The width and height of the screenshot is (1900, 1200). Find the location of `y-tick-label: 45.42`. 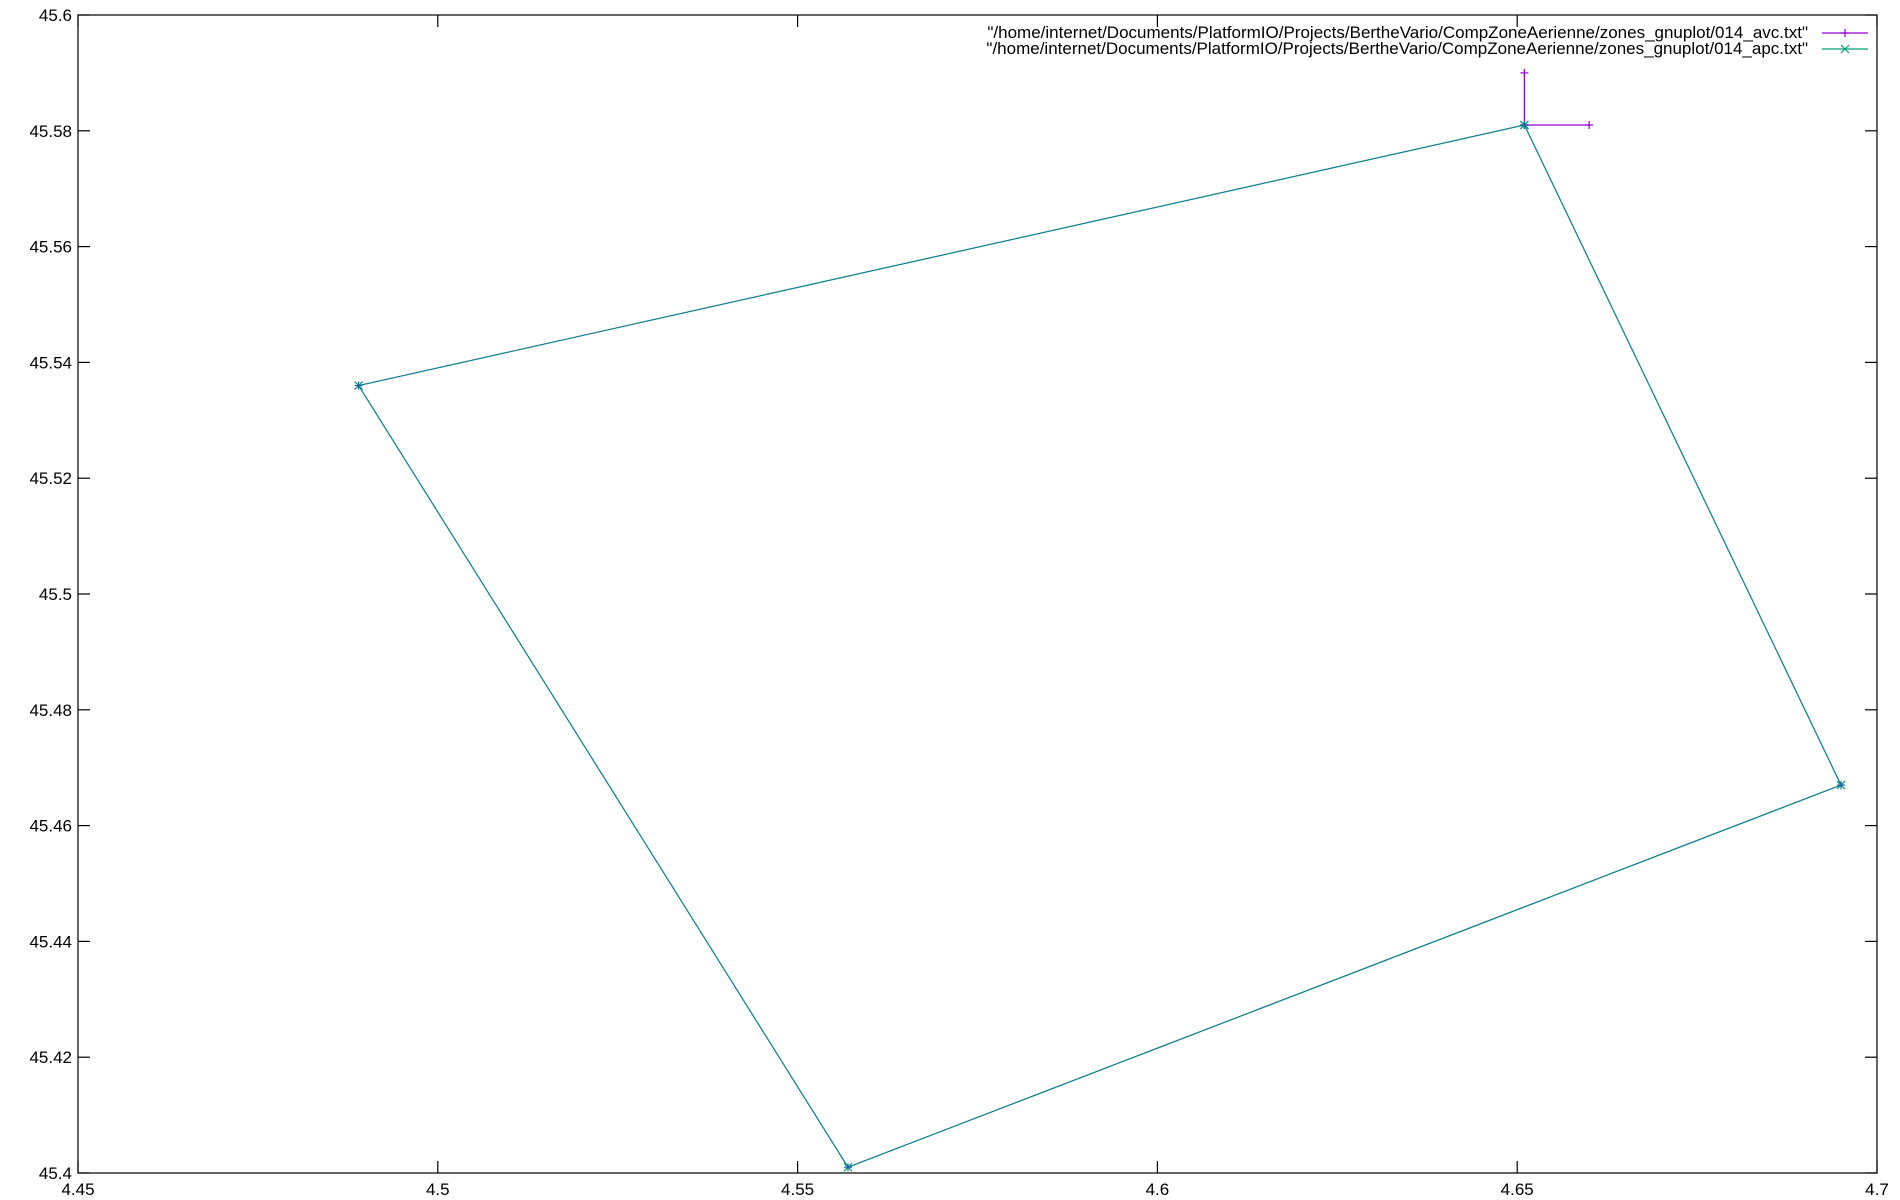

y-tick-label: 45.42 is located at coordinates (50, 1057).